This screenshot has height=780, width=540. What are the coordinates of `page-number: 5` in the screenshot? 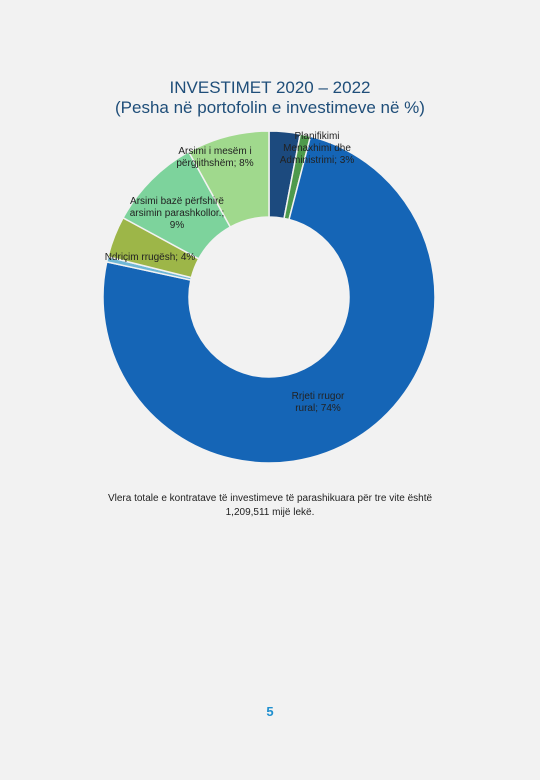 It's located at (270, 711).